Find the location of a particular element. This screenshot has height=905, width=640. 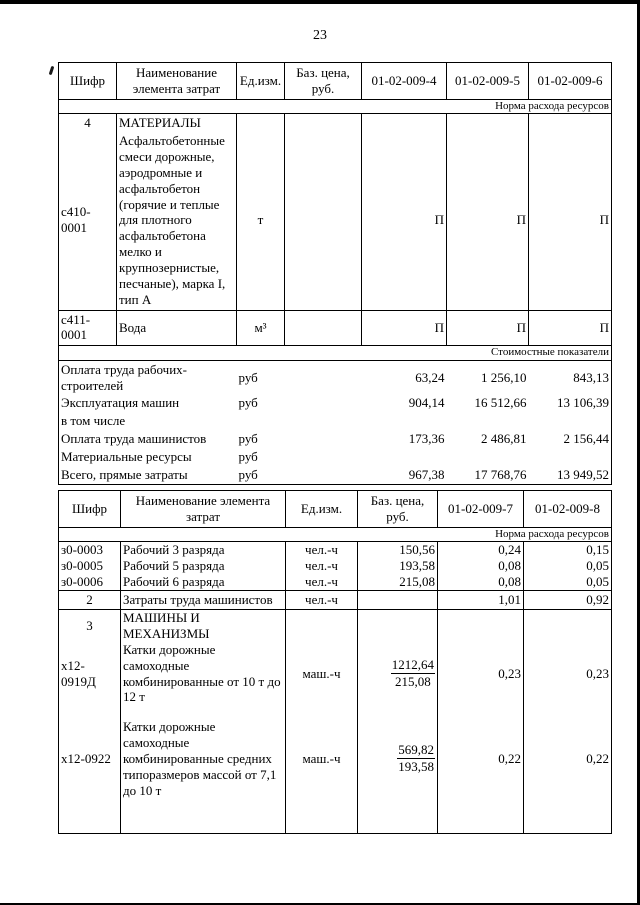

cost-label: Оплата труда рабочих-строителей is located at coordinates (124, 377).